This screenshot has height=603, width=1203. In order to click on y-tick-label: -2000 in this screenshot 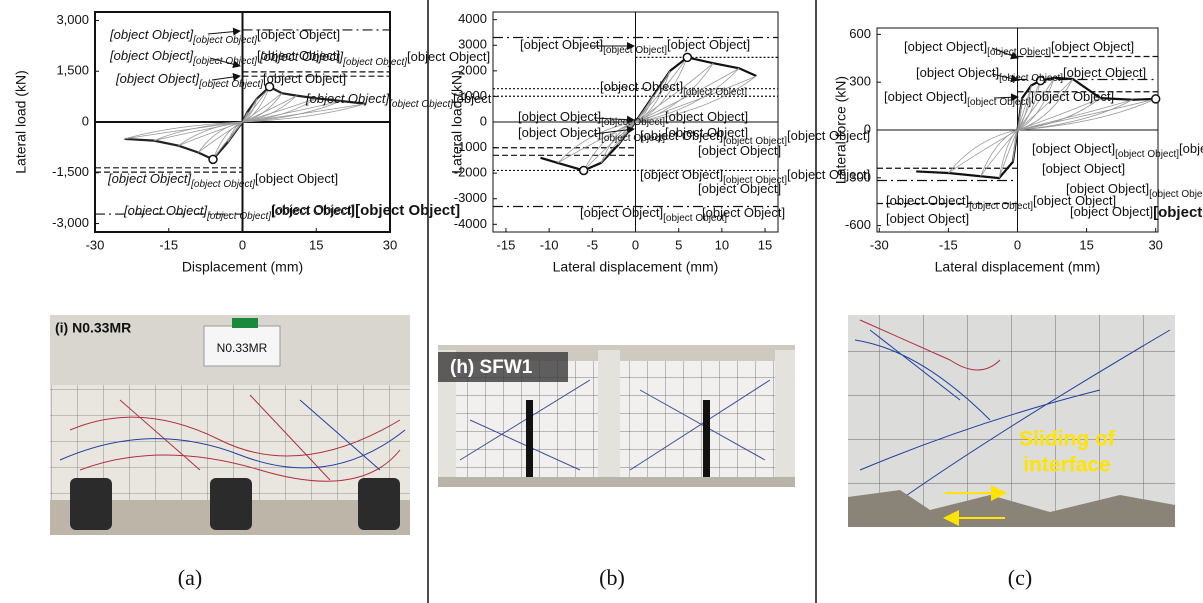, I will do `click(470, 172)`.